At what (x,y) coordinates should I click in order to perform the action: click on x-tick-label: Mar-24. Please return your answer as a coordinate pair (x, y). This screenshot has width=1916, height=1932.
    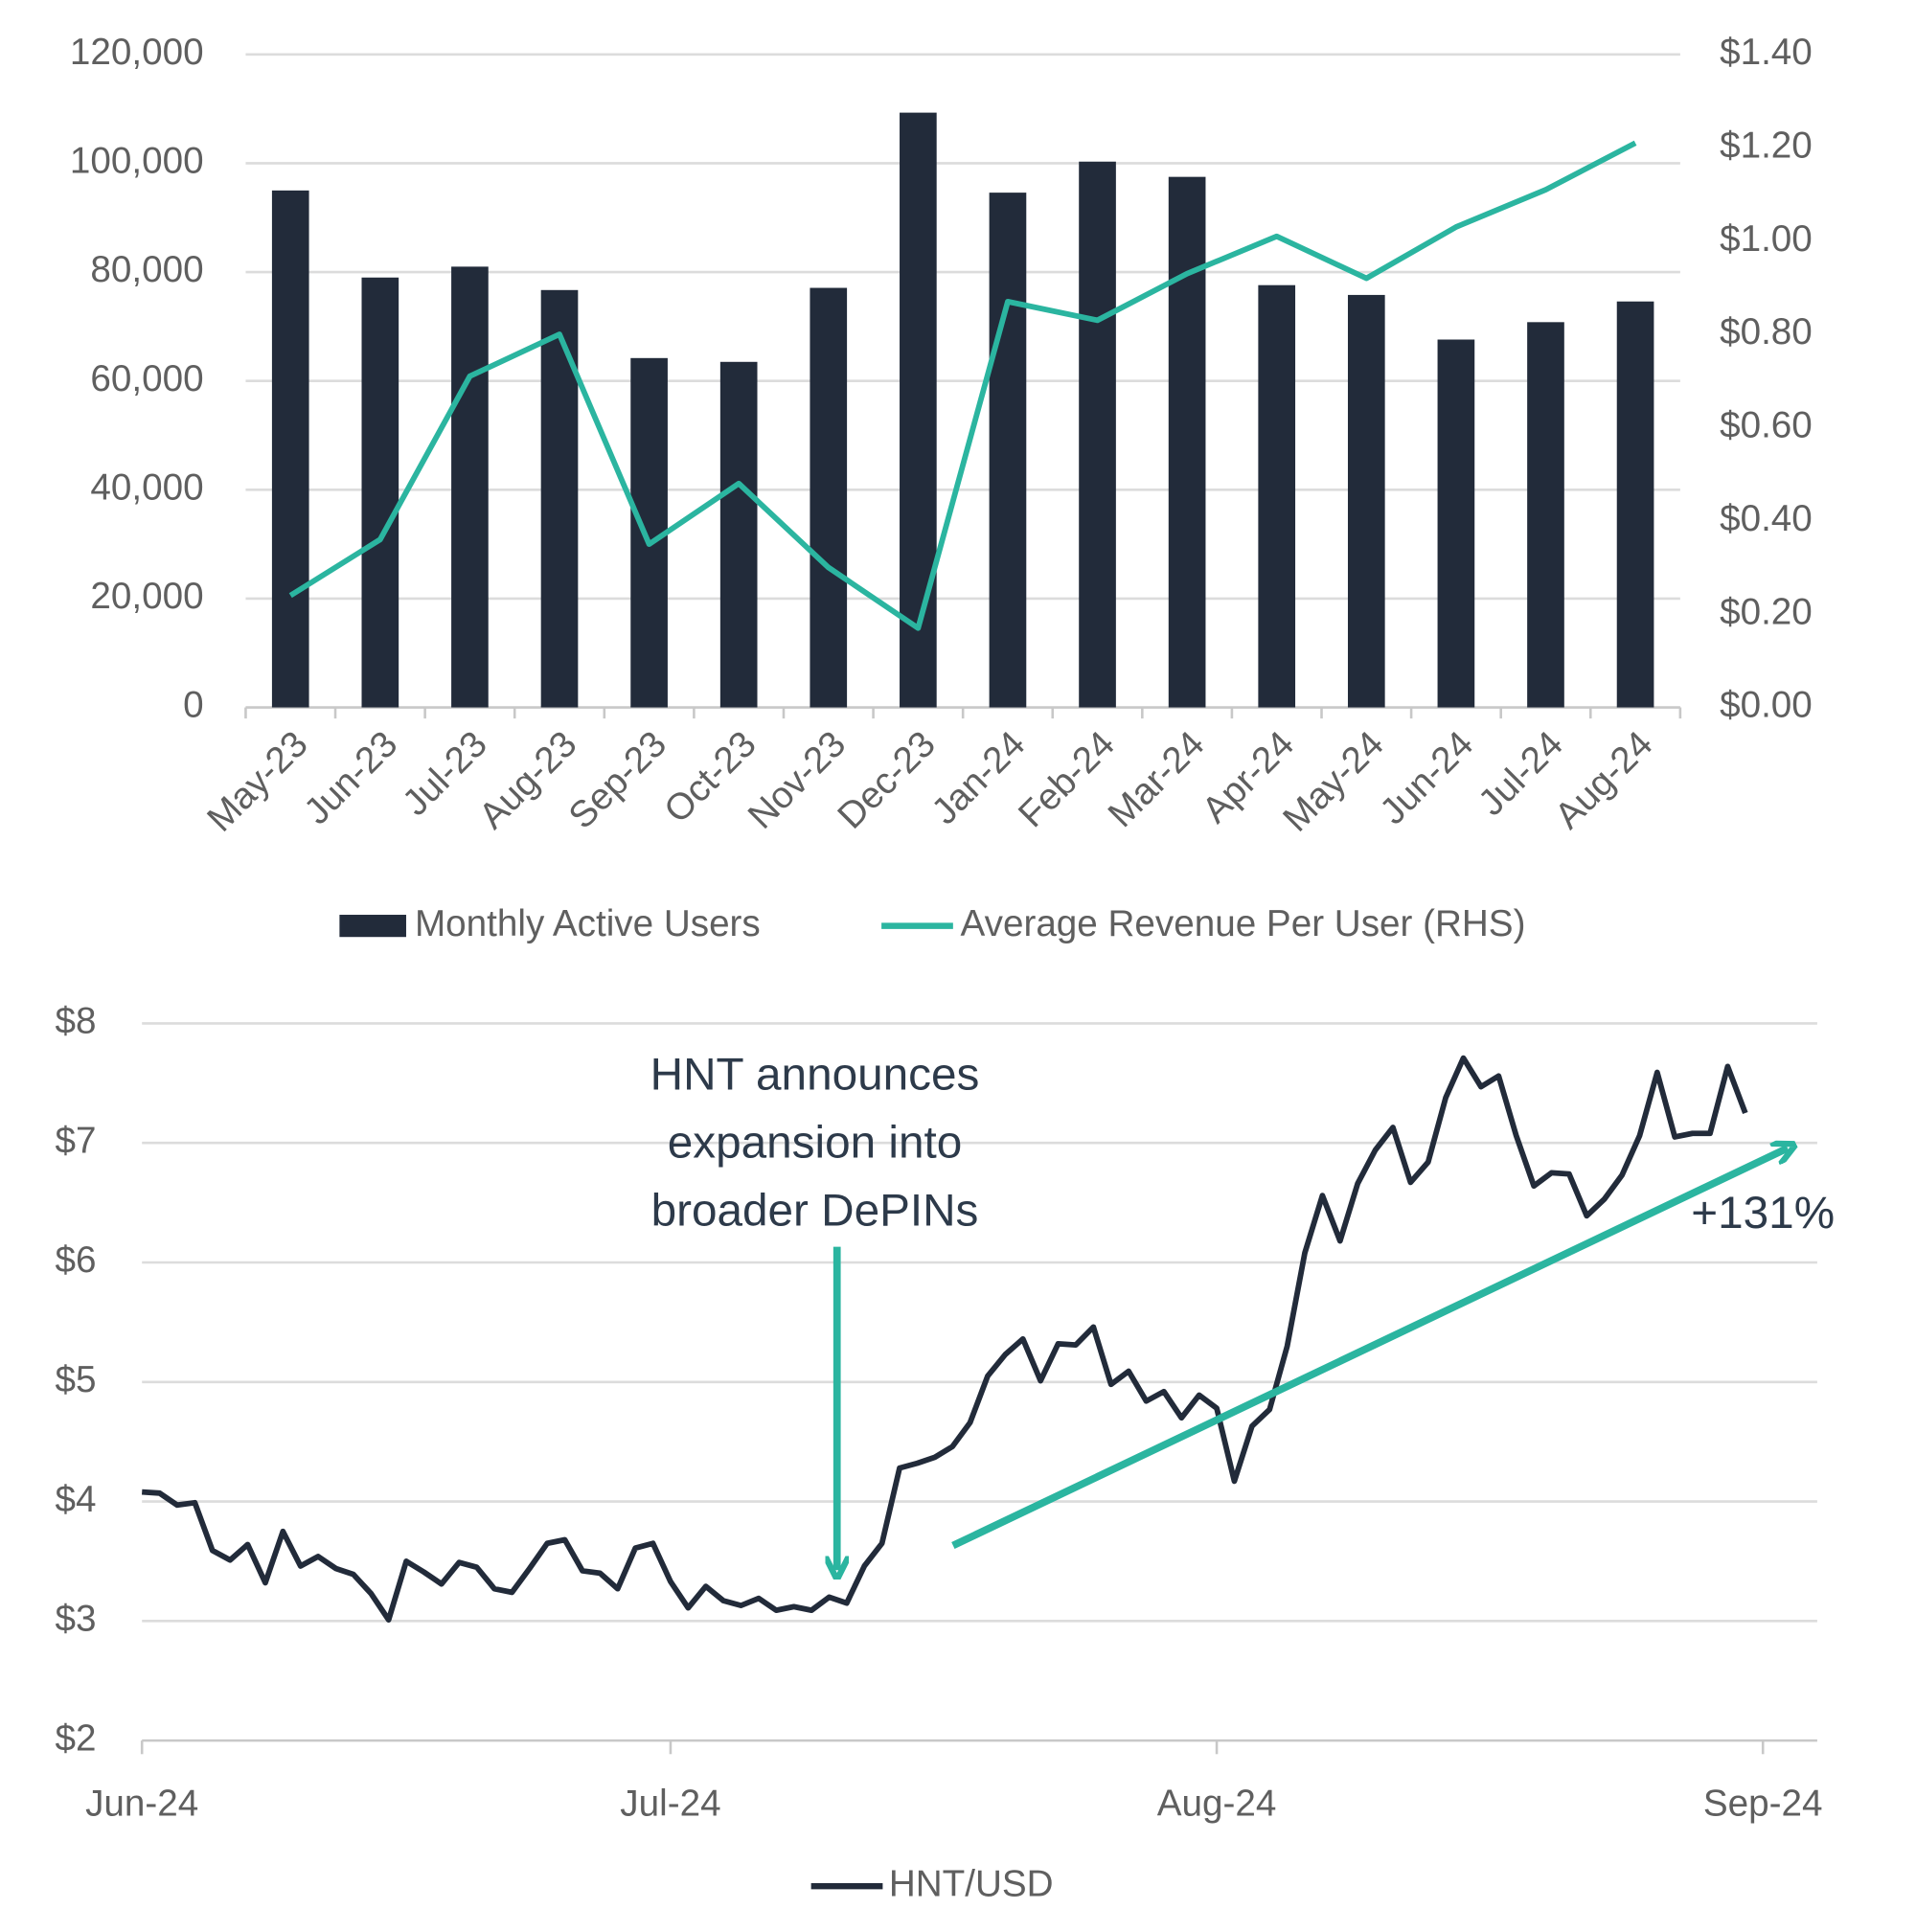
    Looking at the image, I should click on (1157, 779).